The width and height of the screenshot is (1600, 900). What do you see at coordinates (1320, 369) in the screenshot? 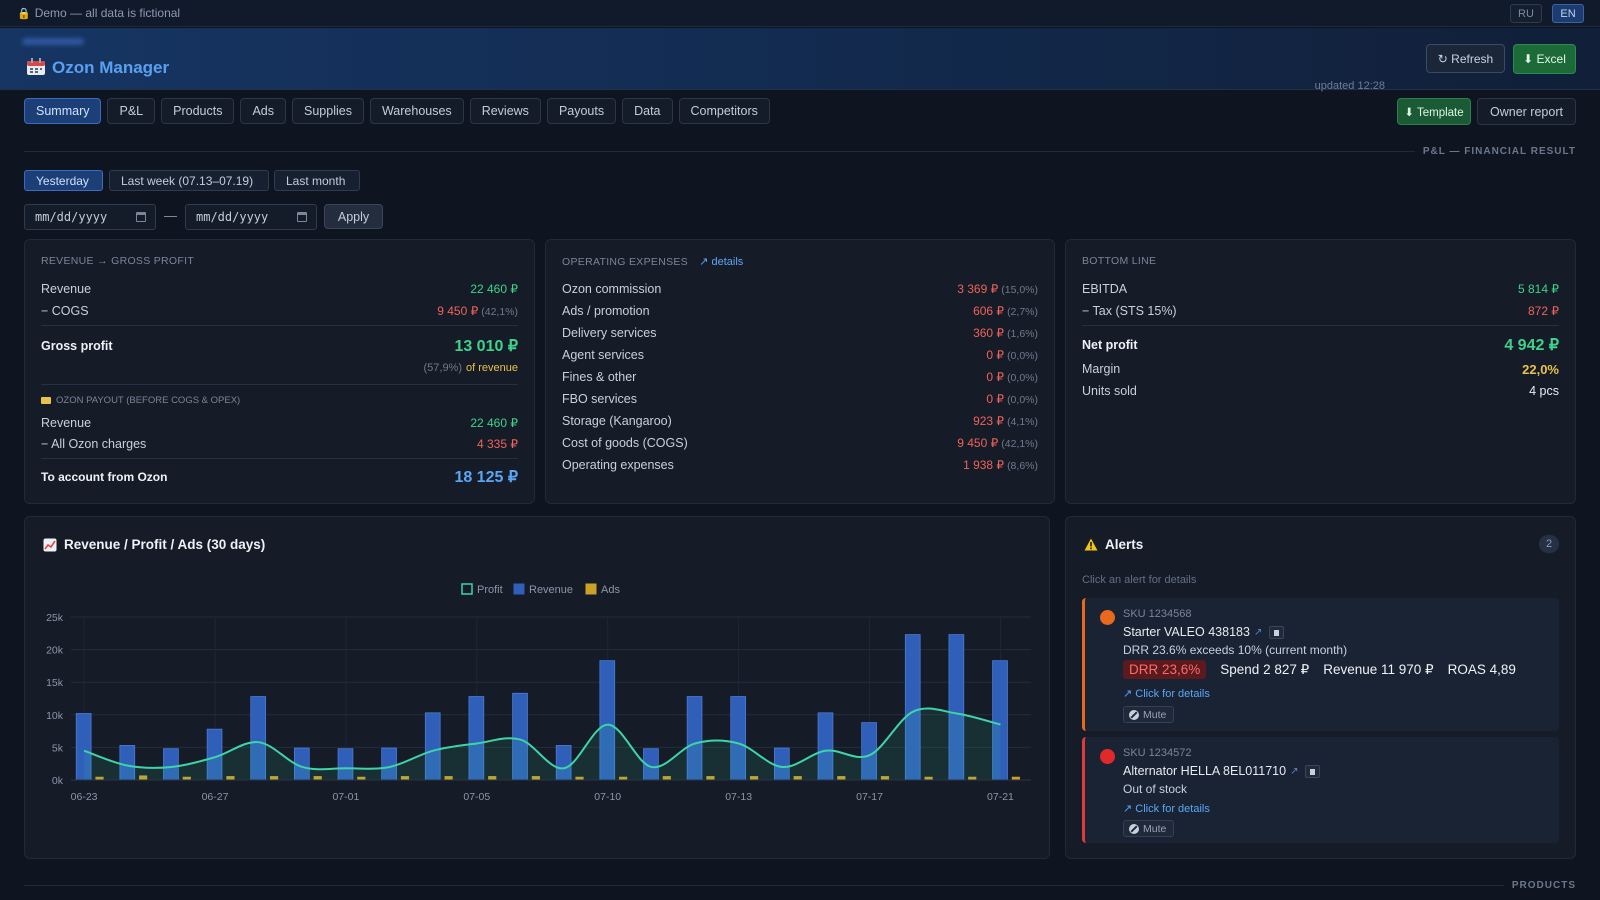
I see `margin-row: Margin 22,0%` at bounding box center [1320, 369].